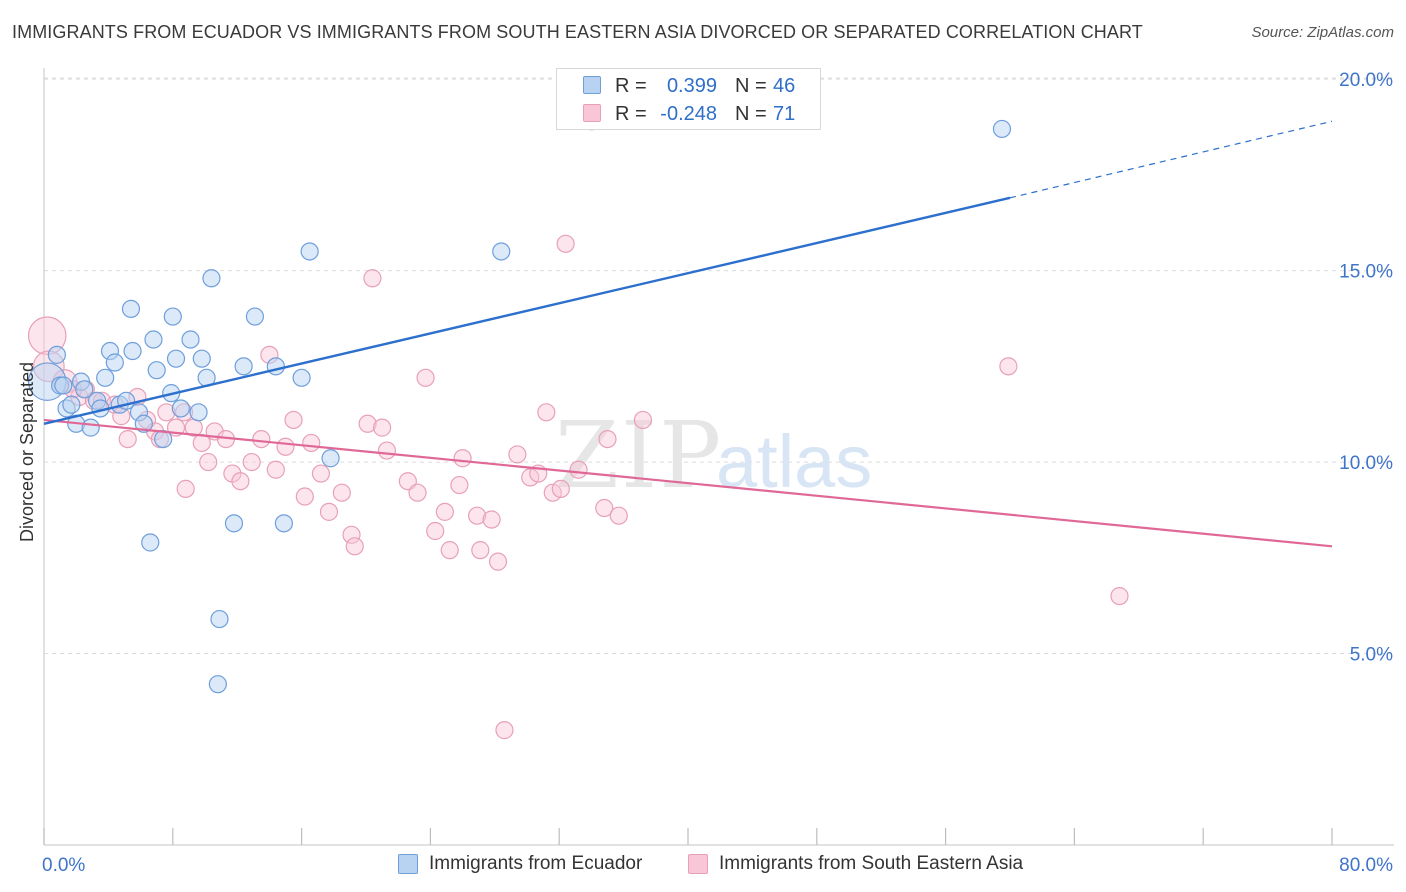  I want to click on legend-row-ecuador: R = 0.399 N = 46, so click(688, 86).